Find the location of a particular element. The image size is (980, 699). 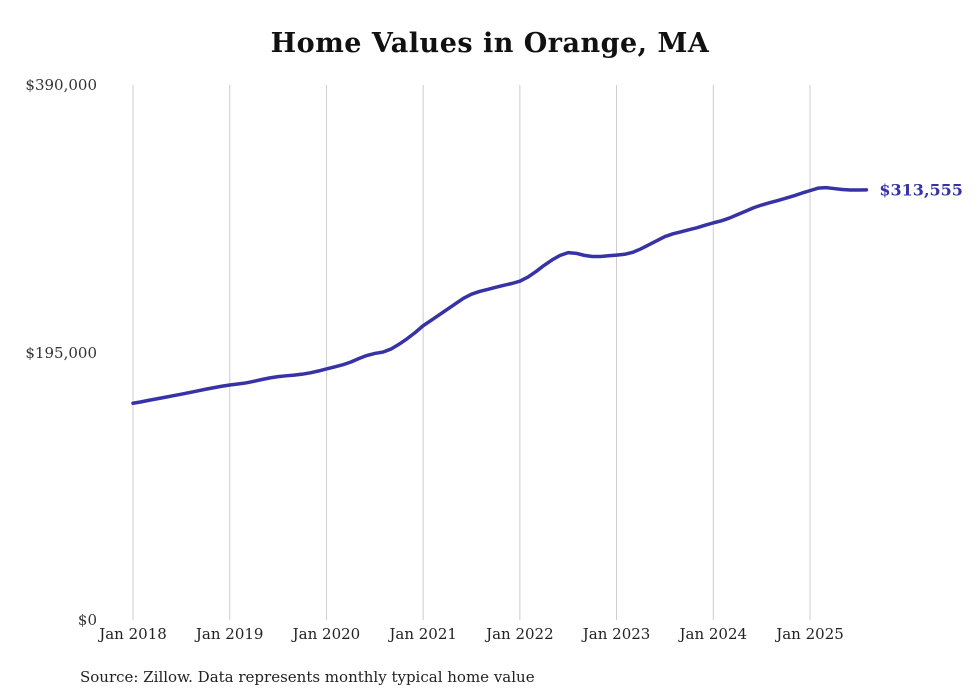

x-tick-label: Jan 2022 is located at coordinates (520, 634).